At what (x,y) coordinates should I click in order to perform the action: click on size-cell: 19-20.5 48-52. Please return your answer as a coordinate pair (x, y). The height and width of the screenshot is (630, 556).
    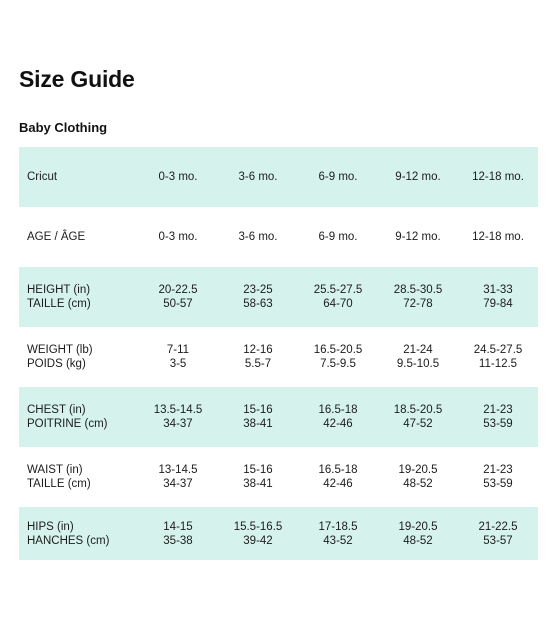
    Looking at the image, I should click on (418, 533).